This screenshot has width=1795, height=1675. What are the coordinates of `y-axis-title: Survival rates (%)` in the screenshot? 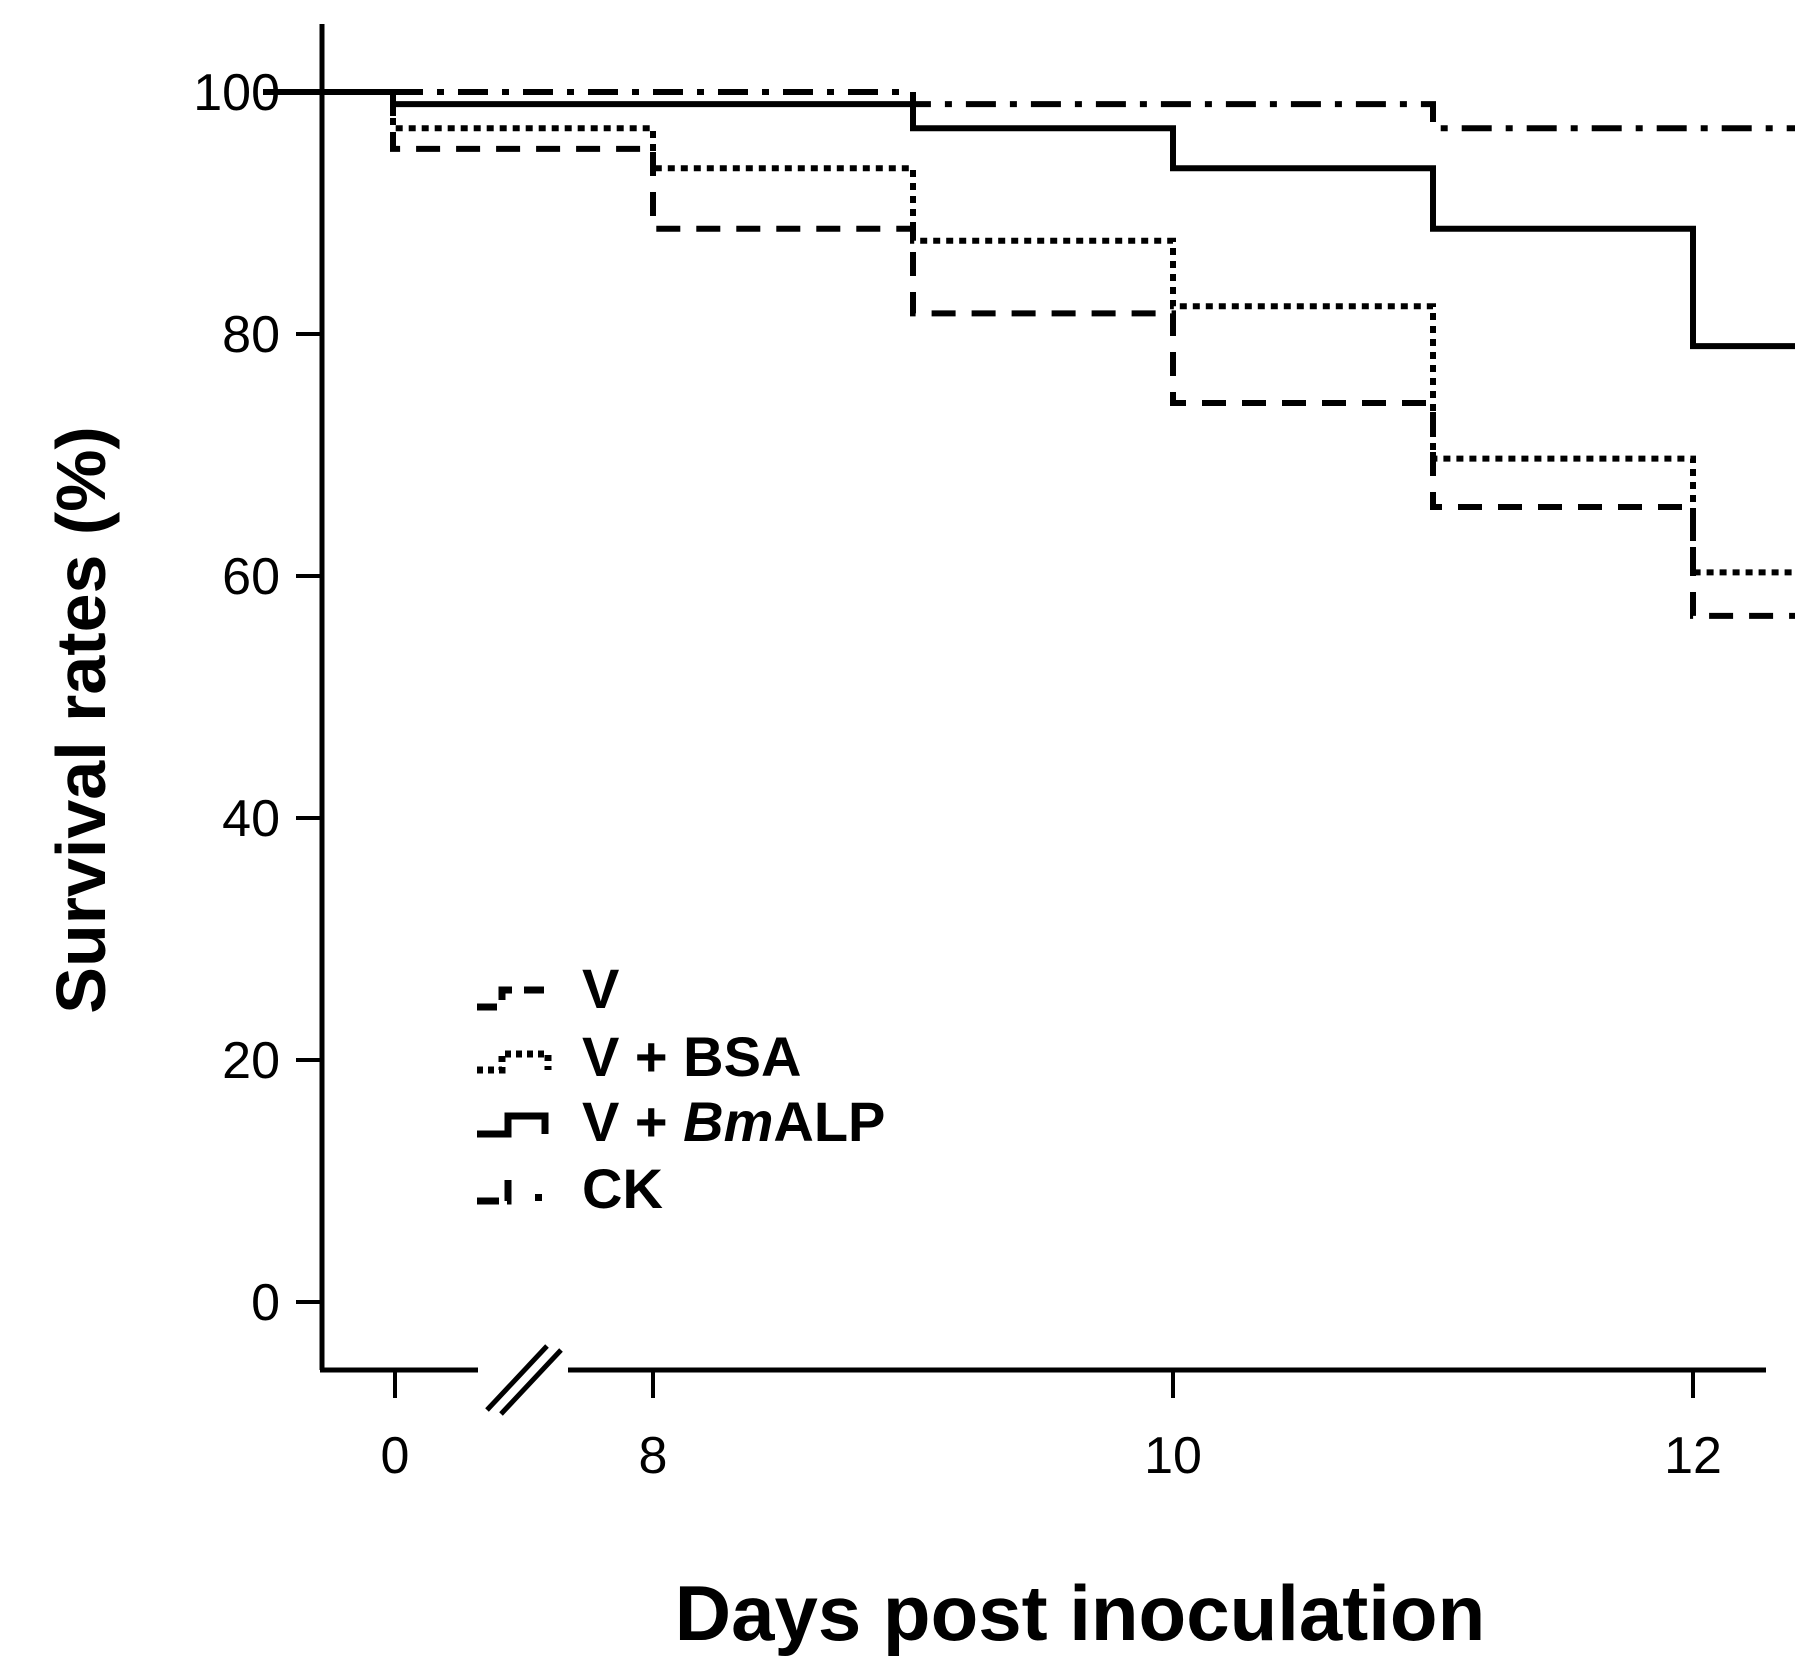 It's located at (81, 719).